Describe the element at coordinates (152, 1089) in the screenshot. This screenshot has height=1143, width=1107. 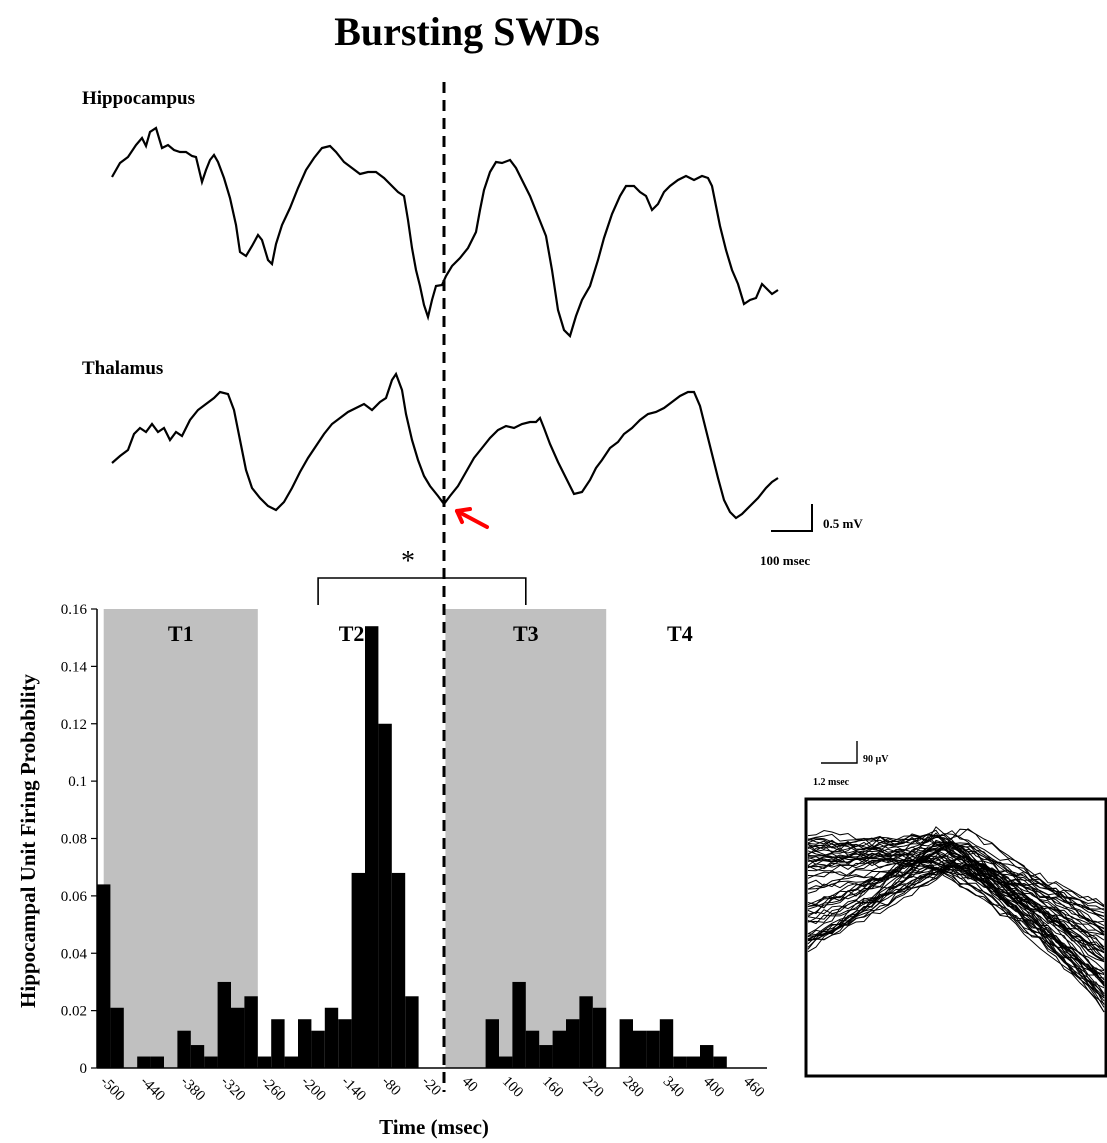
I see `x-tick-label: -440` at that location.